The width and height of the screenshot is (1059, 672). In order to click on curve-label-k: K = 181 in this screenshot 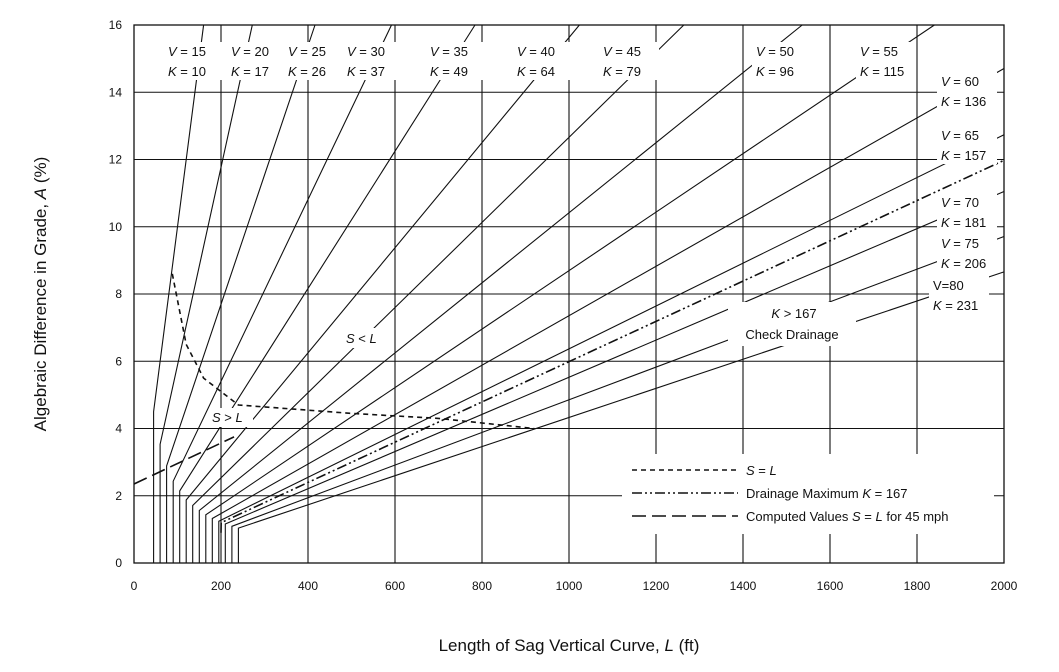, I will do `click(963, 222)`.